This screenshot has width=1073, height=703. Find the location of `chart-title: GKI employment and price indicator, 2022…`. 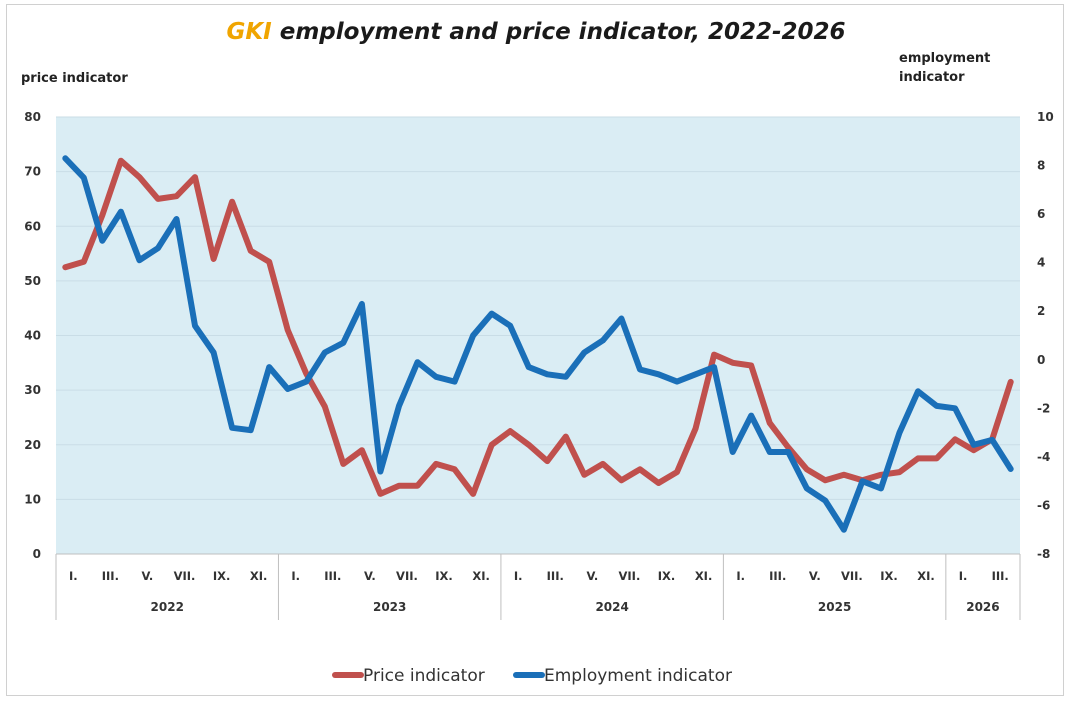

chart-title: GKI employment and price indicator, 2022… is located at coordinates (535, 32).